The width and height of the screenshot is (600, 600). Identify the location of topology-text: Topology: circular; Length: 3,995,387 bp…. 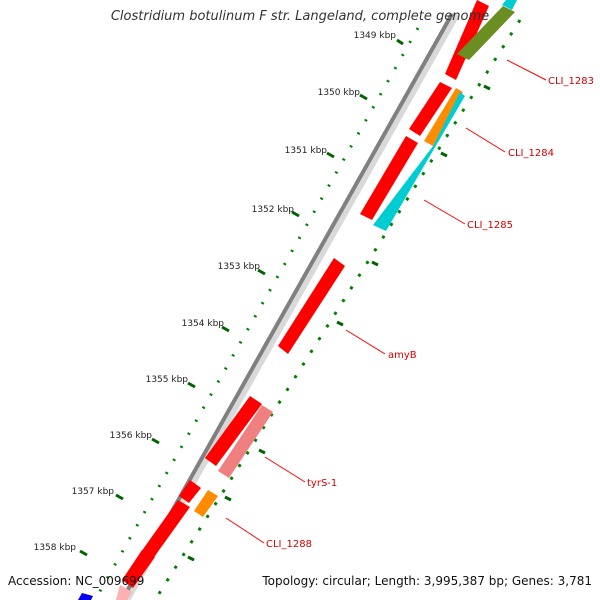
(427, 581).